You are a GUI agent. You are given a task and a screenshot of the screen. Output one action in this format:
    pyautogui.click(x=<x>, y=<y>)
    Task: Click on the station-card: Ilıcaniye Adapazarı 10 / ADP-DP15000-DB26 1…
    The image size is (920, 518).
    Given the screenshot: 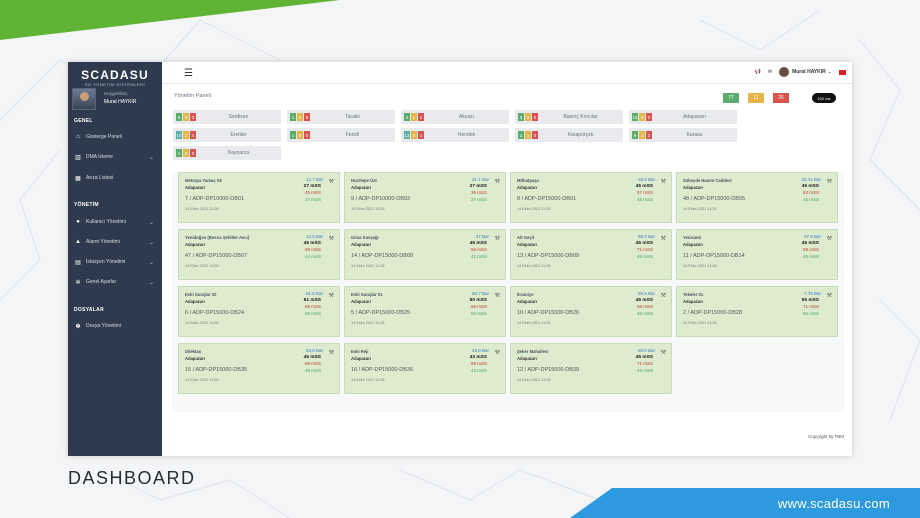 What is the action you would take?
    pyautogui.click(x=591, y=311)
    